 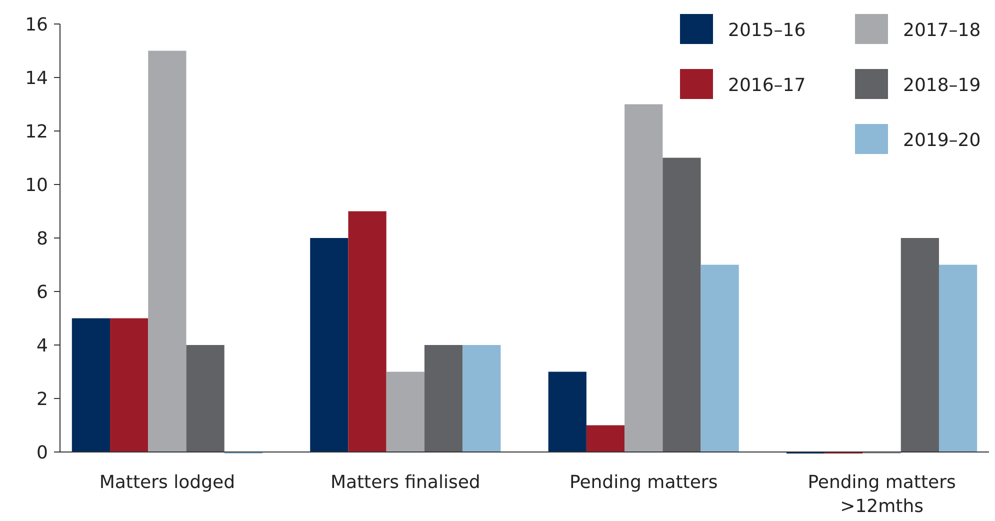 I want to click on y-tick-label: 4, so click(x=42, y=345).